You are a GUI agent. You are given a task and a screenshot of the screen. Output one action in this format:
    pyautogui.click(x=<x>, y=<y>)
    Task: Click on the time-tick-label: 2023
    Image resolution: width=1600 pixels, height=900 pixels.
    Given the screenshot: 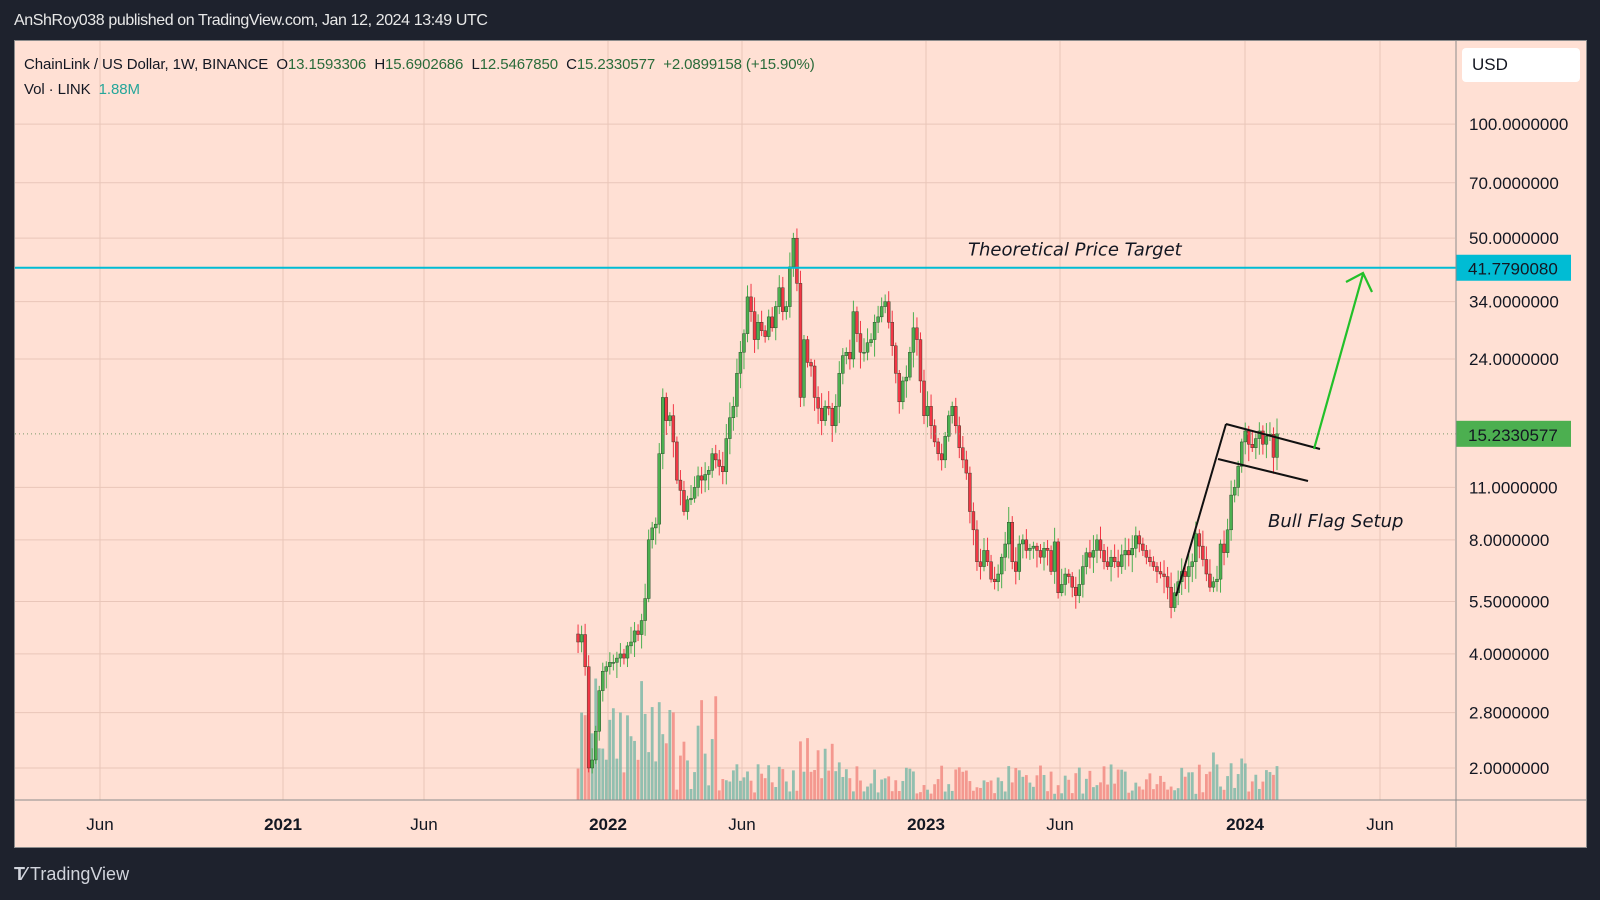 What is the action you would take?
    pyautogui.click(x=926, y=824)
    